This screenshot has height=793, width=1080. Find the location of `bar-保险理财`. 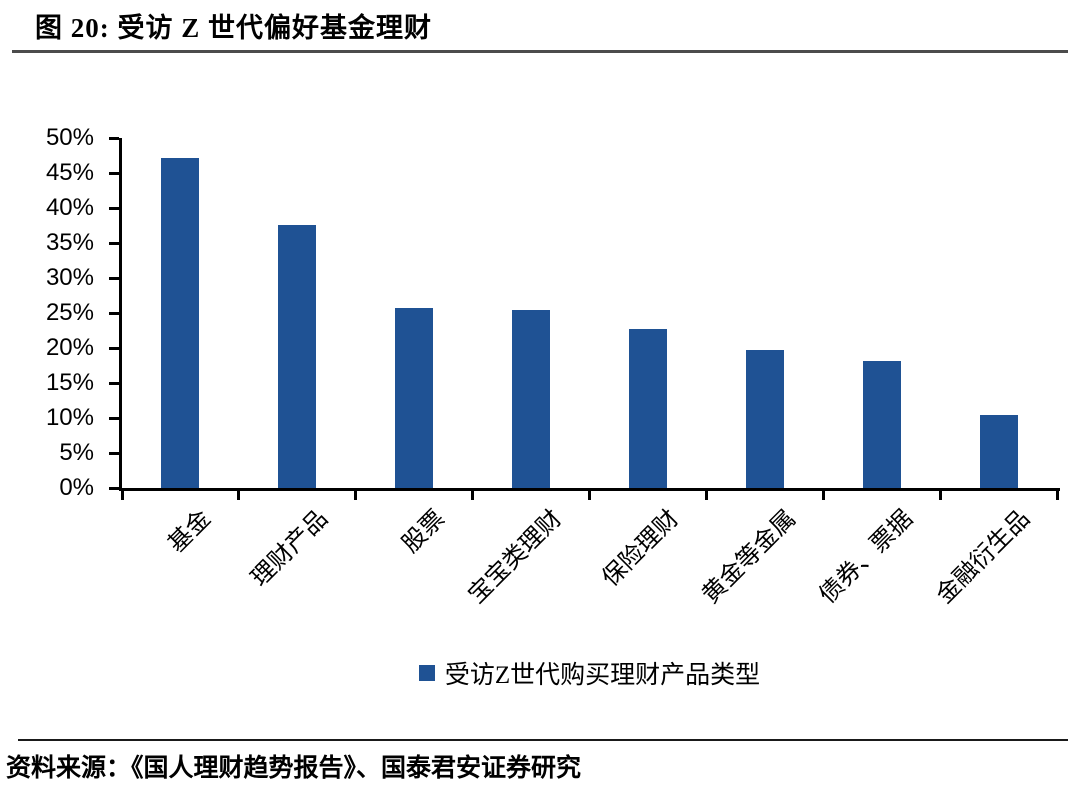

bar-保险理财 is located at coordinates (647, 408).